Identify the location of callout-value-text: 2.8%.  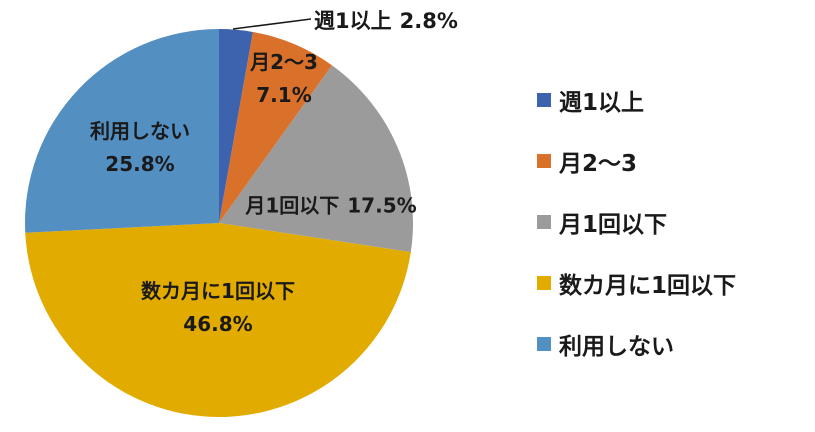
(428, 21).